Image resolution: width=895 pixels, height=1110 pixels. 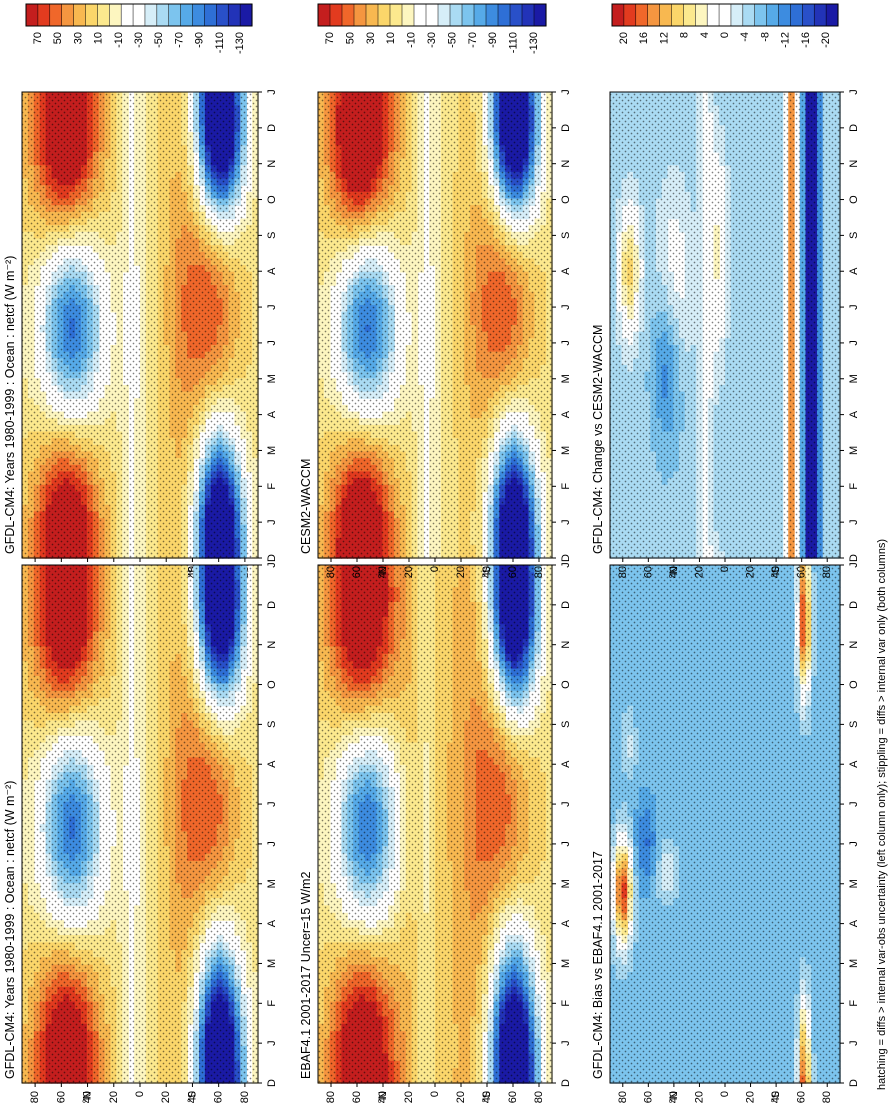 What do you see at coordinates (140, 325) in the screenshot?
I see `stippling` at bounding box center [140, 325].